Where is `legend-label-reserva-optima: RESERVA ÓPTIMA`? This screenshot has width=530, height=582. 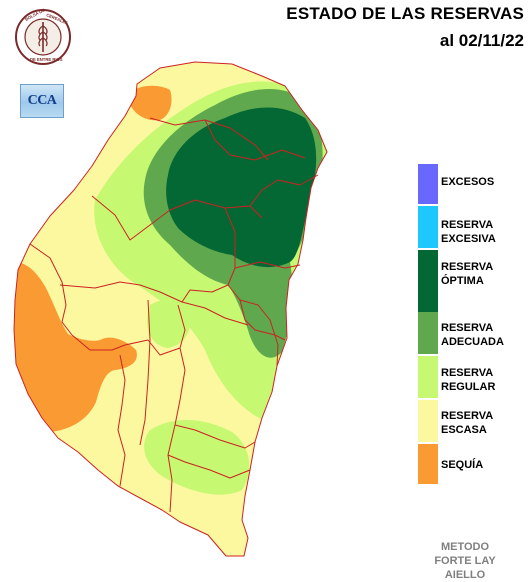
legend-label-reserva-optima: RESERVA ÓPTIMA is located at coordinates (467, 274).